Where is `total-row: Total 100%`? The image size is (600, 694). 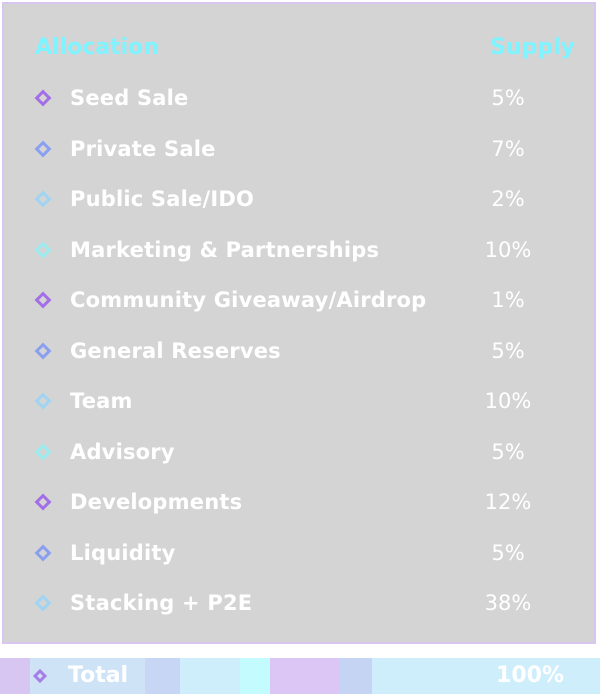
total-row: Total 100% is located at coordinates (300, 676).